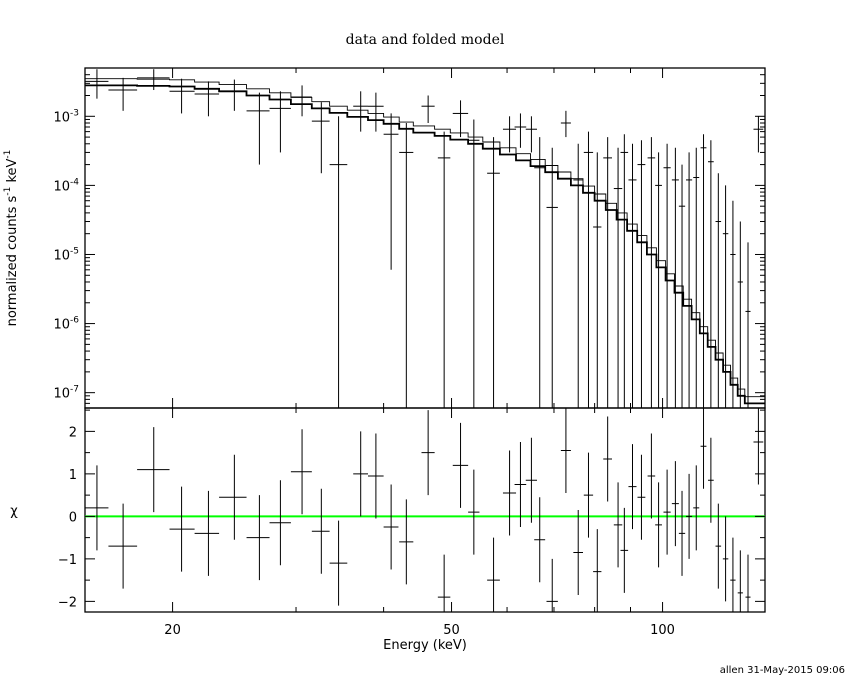 The height and width of the screenshot is (680, 850). What do you see at coordinates (14, 511) in the screenshot?
I see `residual-ylabel: χ` at bounding box center [14, 511].